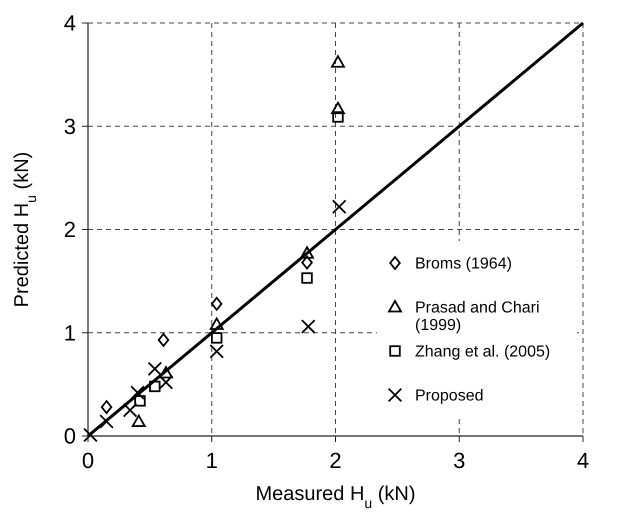  What do you see at coordinates (463, 264) in the screenshot?
I see `legend-label: Broms (1964)` at bounding box center [463, 264].